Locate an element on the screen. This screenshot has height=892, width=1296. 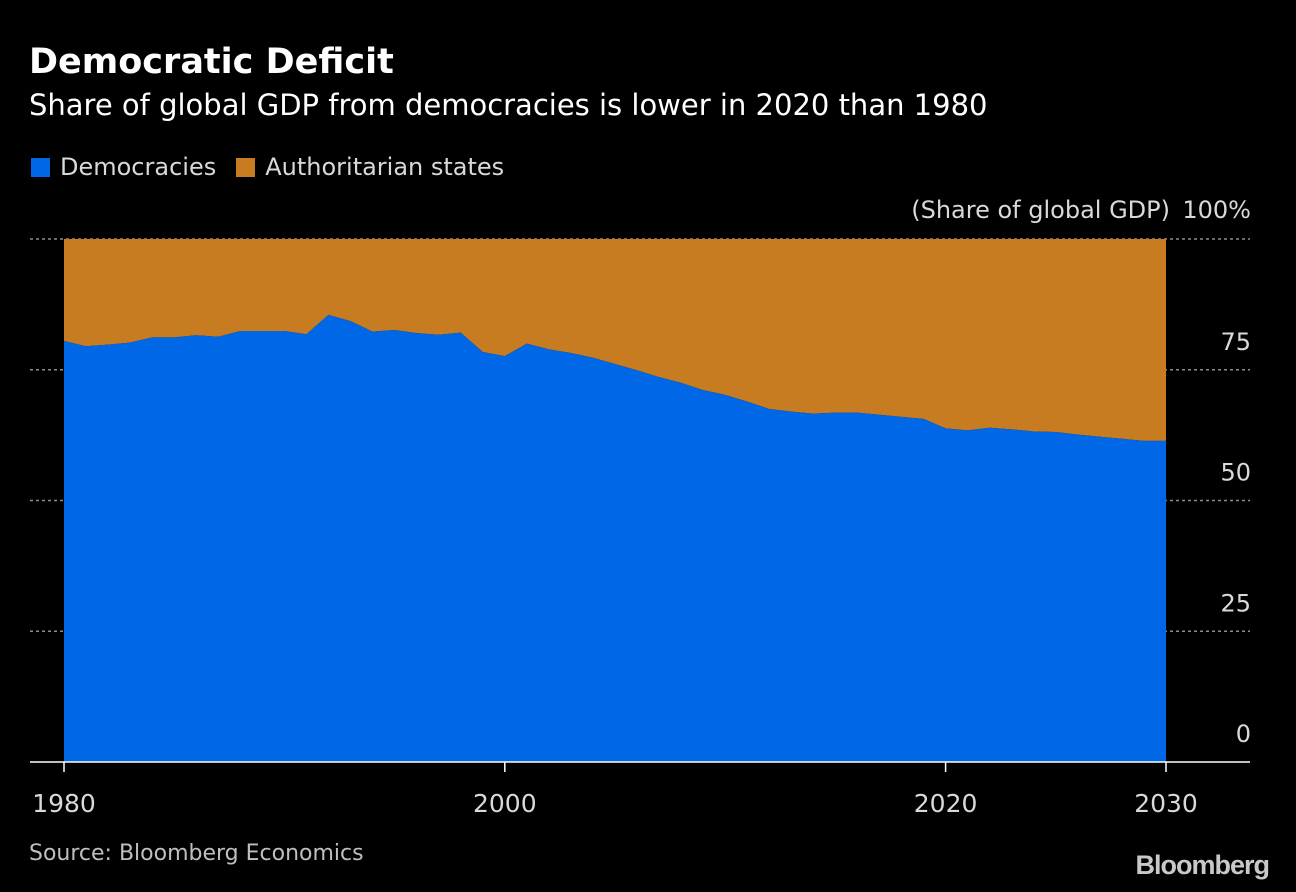
source-note: Source: Bloomberg Economics is located at coordinates (196, 853).